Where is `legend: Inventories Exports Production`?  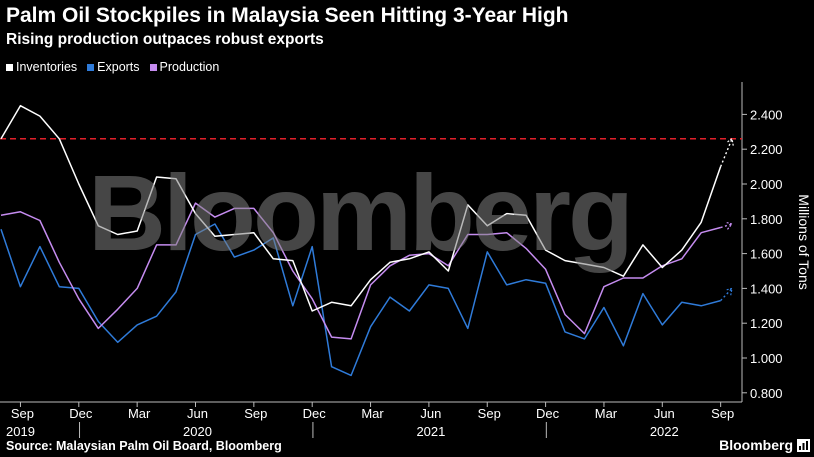 legend: Inventories Exports Production is located at coordinates (112, 67).